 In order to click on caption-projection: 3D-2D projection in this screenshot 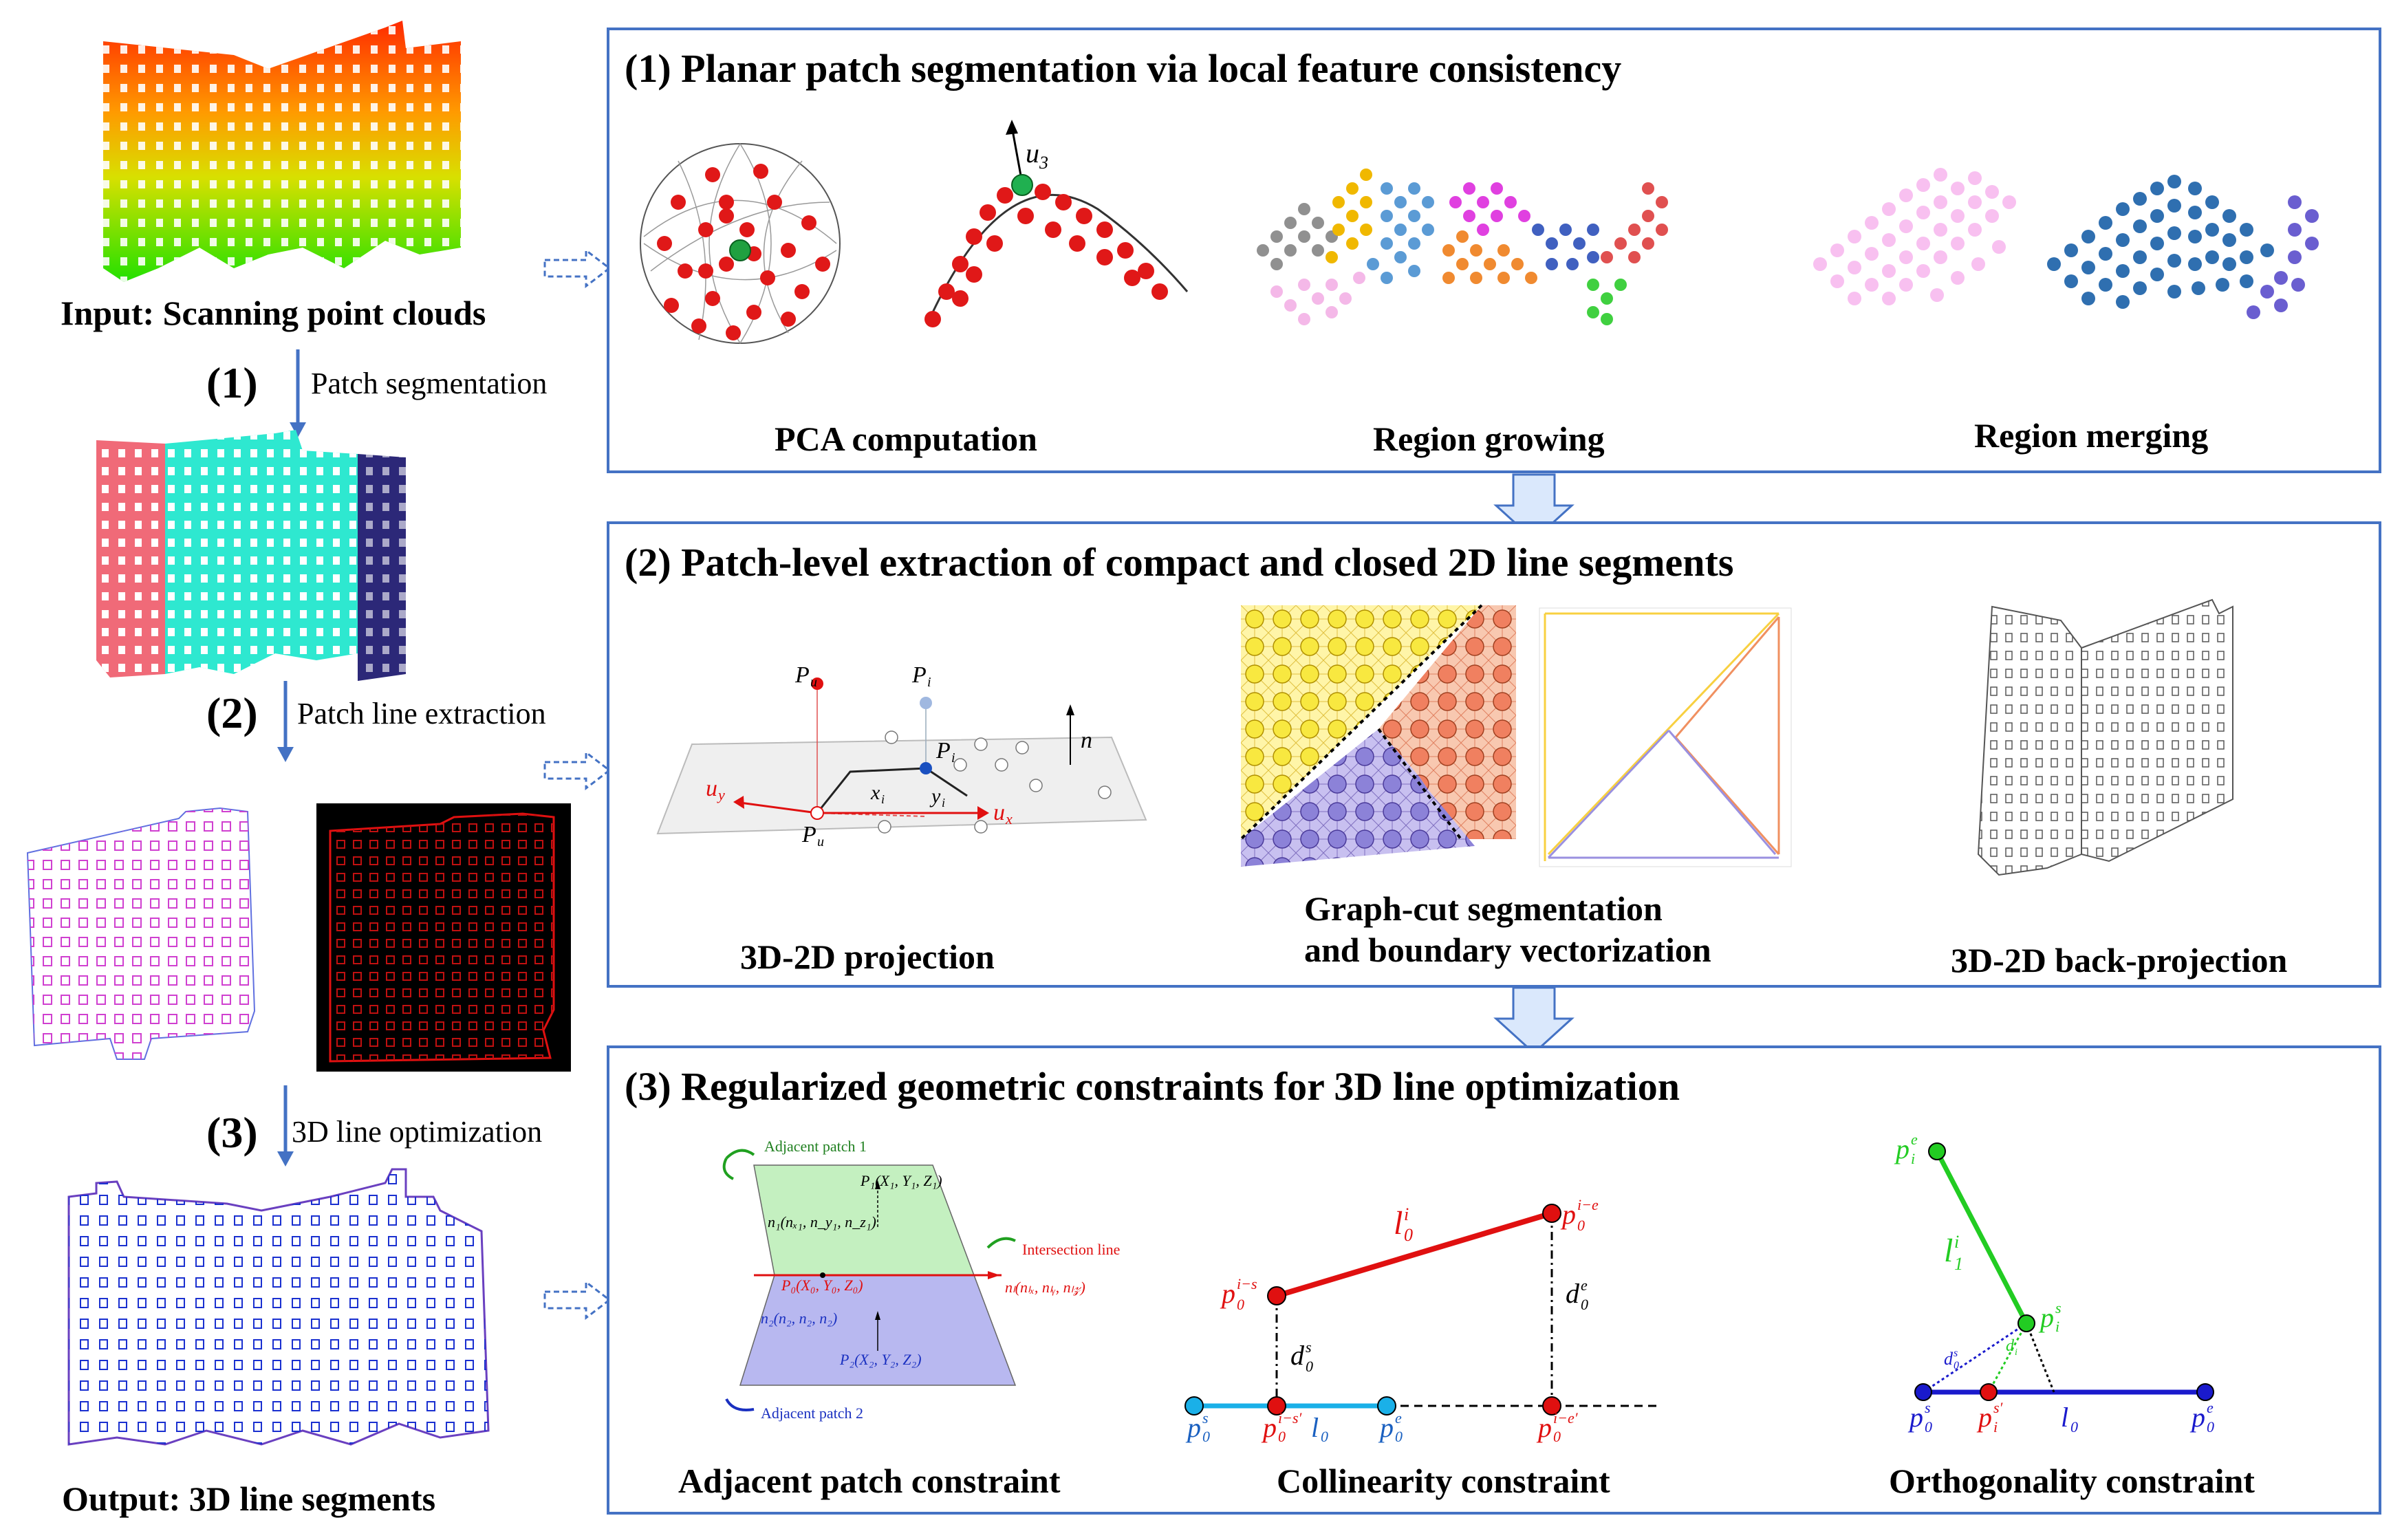, I will do `click(868, 956)`.